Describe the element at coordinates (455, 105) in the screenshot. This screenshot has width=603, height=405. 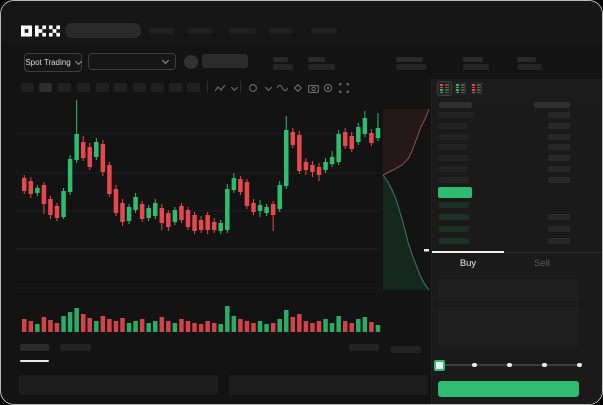
I see `orderbook-header-price` at that location.